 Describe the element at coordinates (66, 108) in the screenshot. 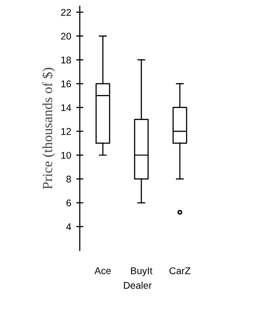

I see `y-tick-label: 14` at that location.